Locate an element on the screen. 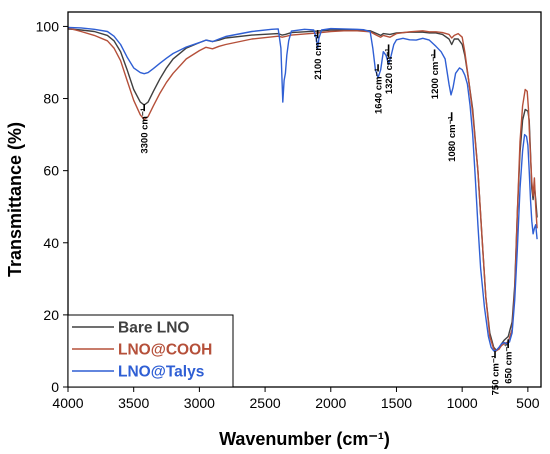 This screenshot has height=454, width=550. y-tick-label: 0 is located at coordinates (55, 387).